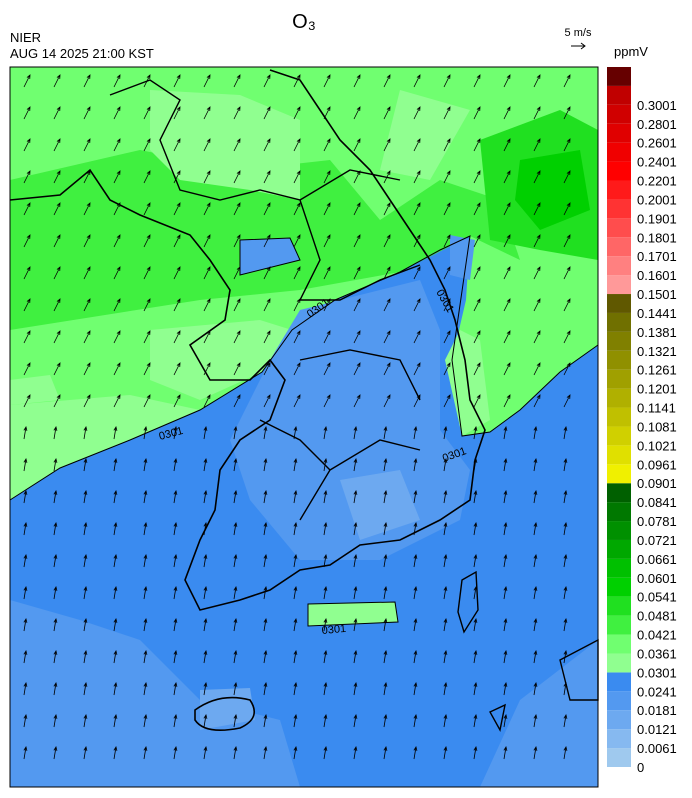 Image resolution: width=692 pixels, height=798 pixels. I want to click on colorbar-label: 0.2201, so click(657, 181).